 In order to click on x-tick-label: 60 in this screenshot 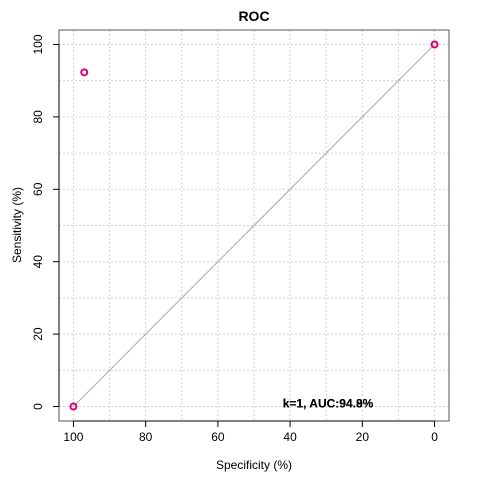, I will do `click(218, 437)`.